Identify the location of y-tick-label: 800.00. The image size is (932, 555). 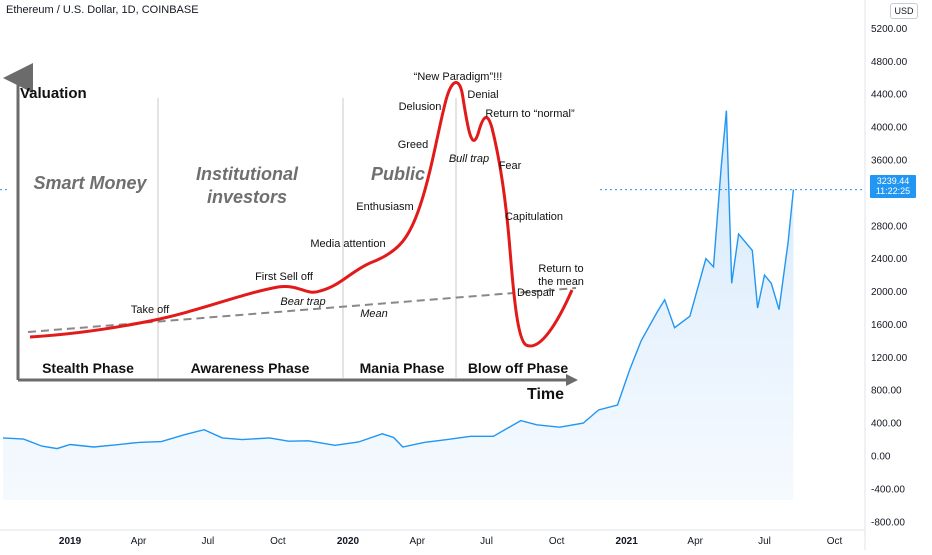
(886, 391).